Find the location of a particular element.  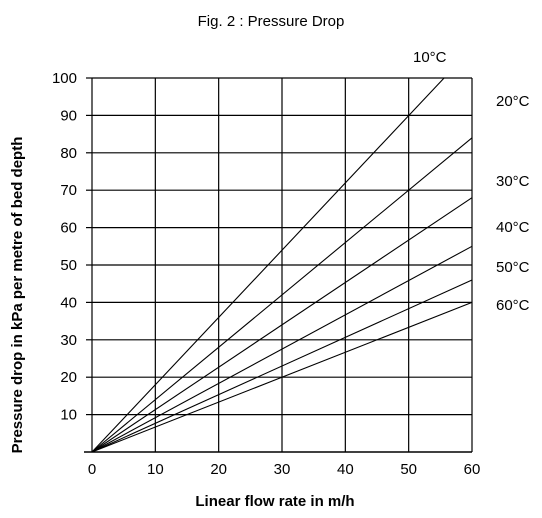

series-label-5: 50°C is located at coordinates (513, 267).